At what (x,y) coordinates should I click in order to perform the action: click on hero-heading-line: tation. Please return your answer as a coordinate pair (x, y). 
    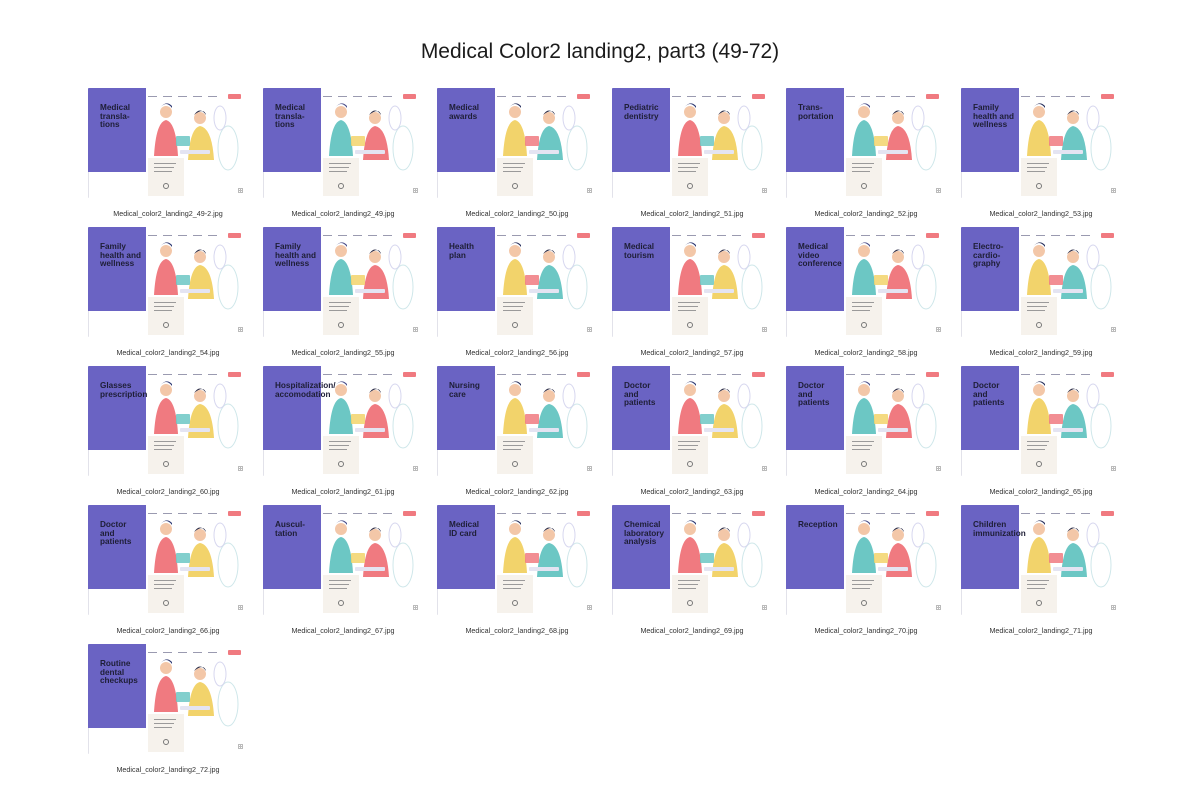
    Looking at the image, I should click on (286, 533).